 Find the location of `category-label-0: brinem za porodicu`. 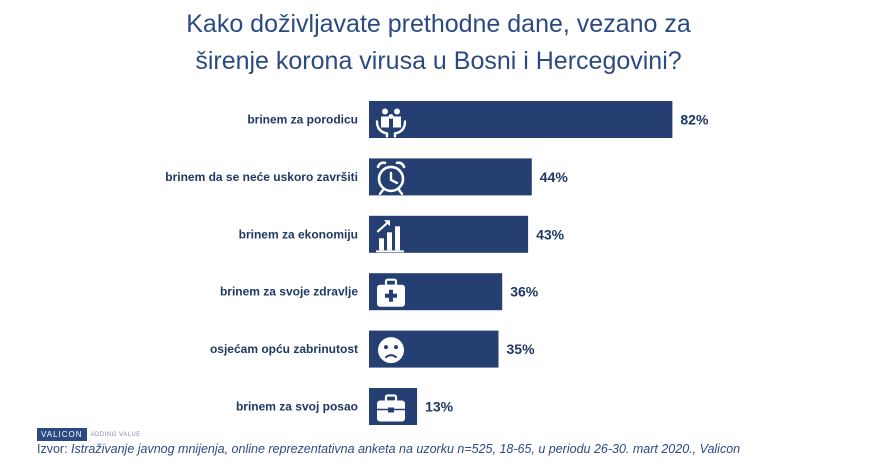

category-label-0: brinem za porodicu is located at coordinates (302, 120).